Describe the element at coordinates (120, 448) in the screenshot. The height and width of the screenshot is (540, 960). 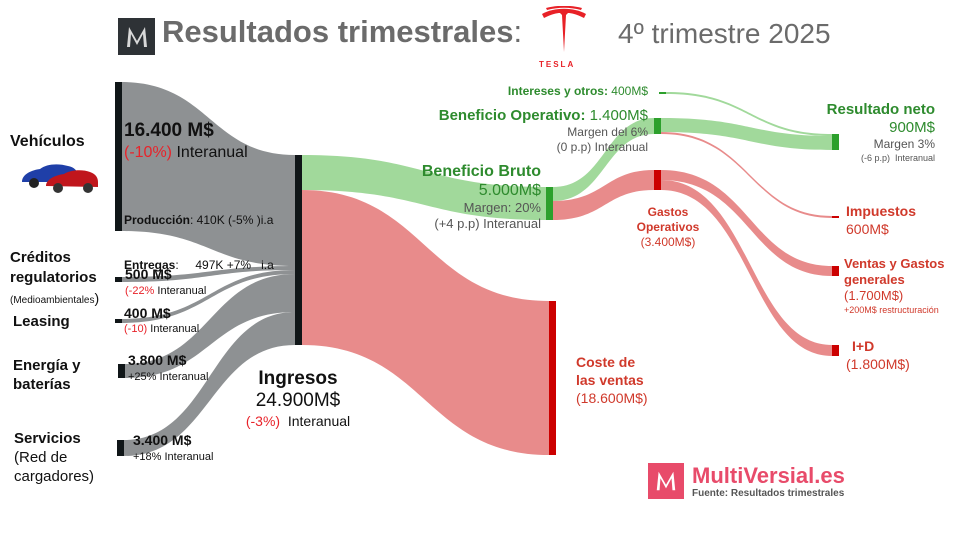
I see `node-servicios` at that location.